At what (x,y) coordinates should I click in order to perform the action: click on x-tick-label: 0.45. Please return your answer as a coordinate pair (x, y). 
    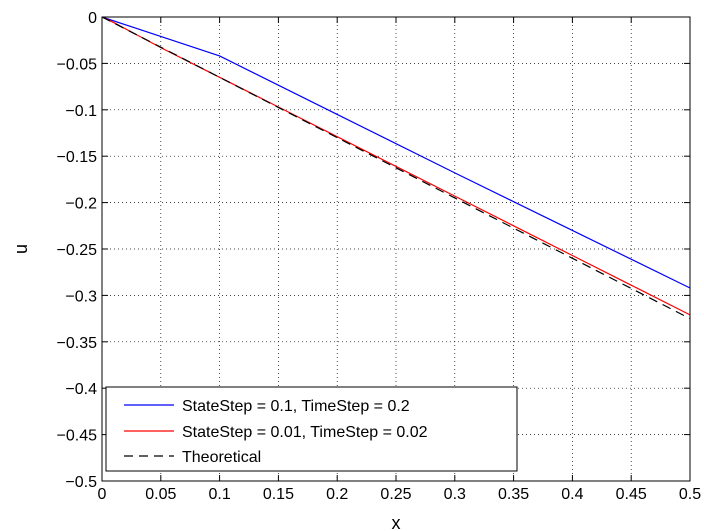
    Looking at the image, I should click on (631, 494).